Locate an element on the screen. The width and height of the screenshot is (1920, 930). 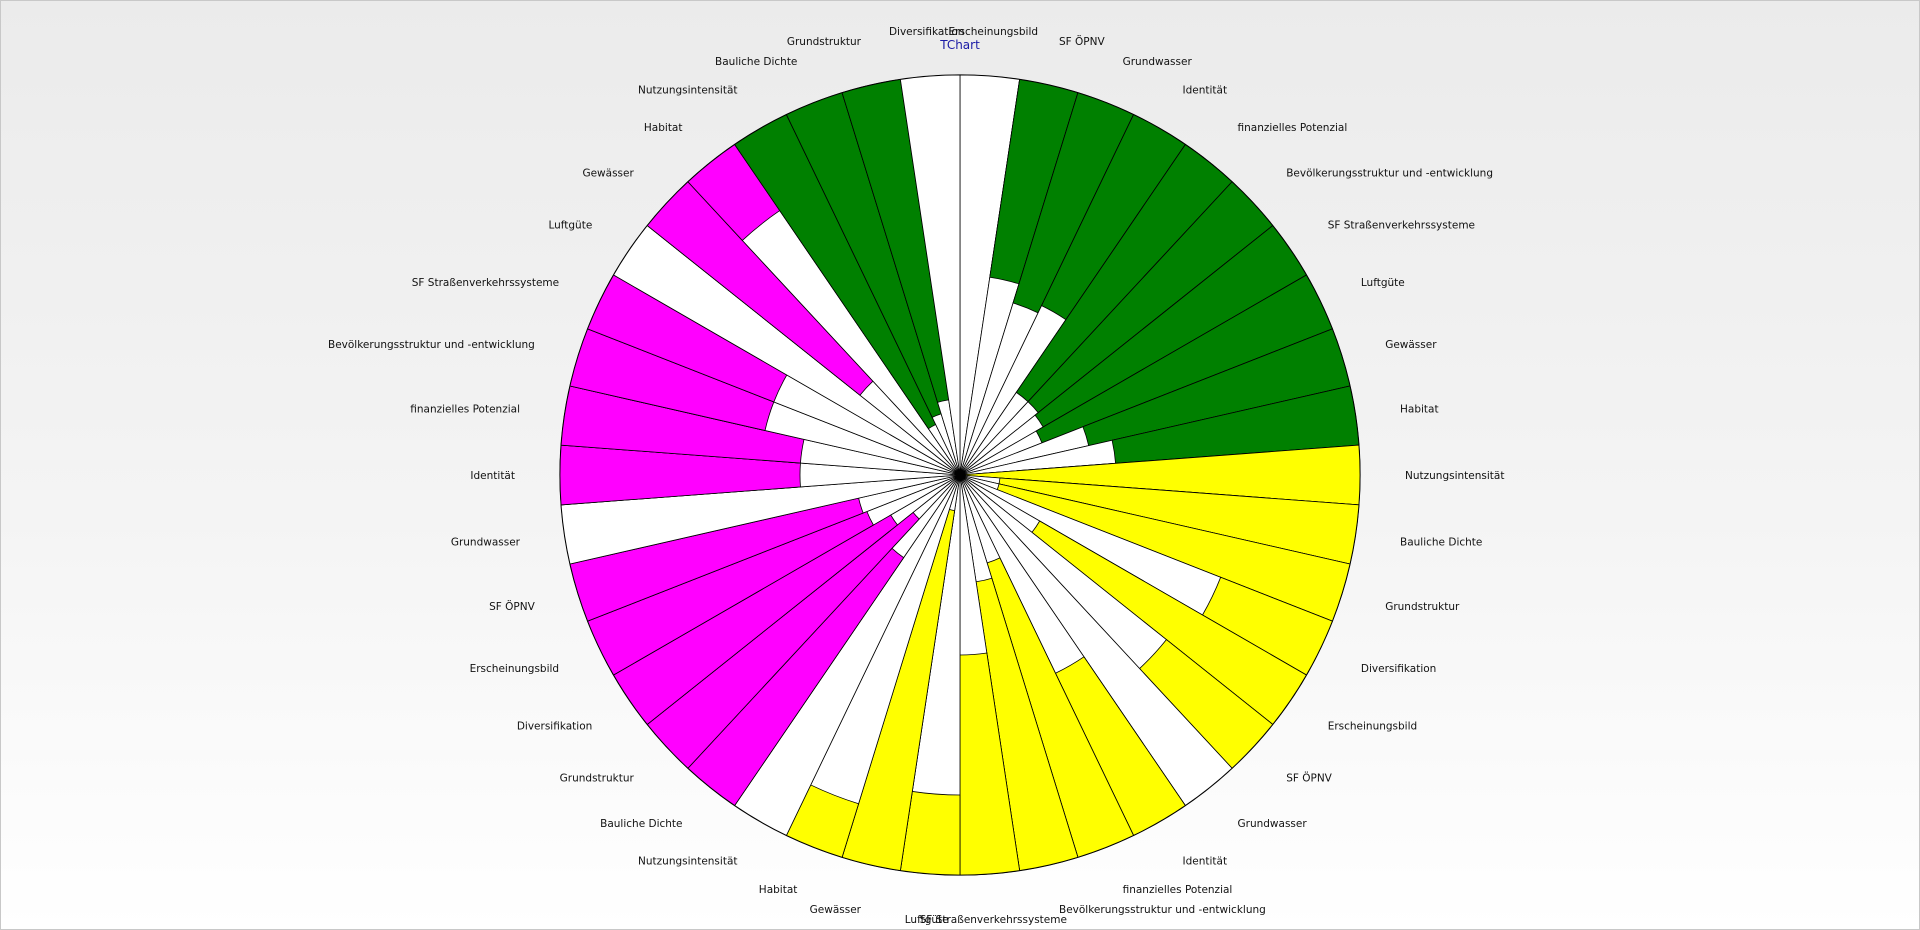
center-hub is located at coordinates (960, 475).